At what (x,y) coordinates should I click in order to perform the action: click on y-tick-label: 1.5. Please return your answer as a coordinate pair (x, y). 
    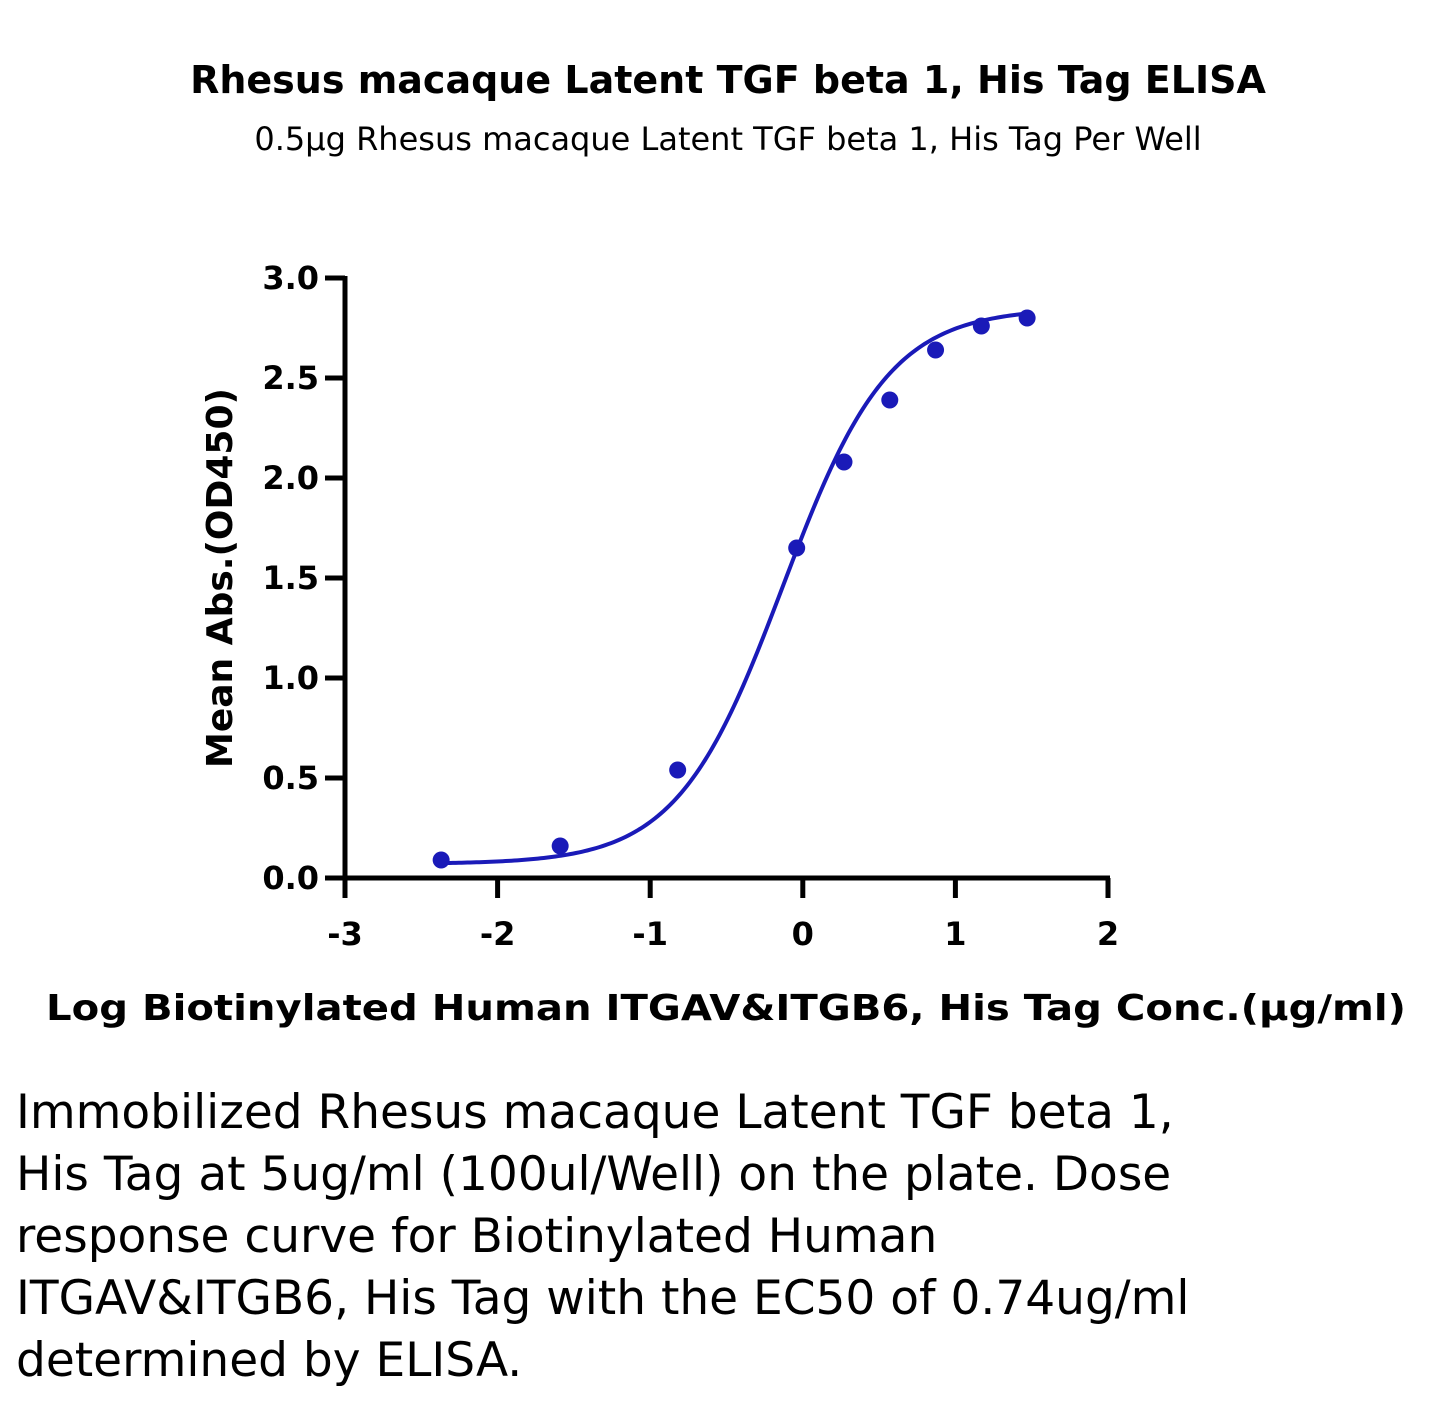
    Looking at the image, I should click on (290, 578).